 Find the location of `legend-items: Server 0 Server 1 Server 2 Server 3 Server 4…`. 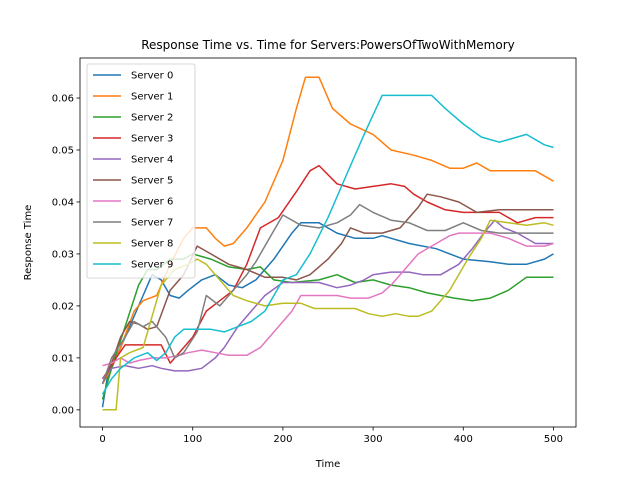

legend-items: Server 0 Server 1 Server 2 Server 3 Server 4… is located at coordinates (133, 171).